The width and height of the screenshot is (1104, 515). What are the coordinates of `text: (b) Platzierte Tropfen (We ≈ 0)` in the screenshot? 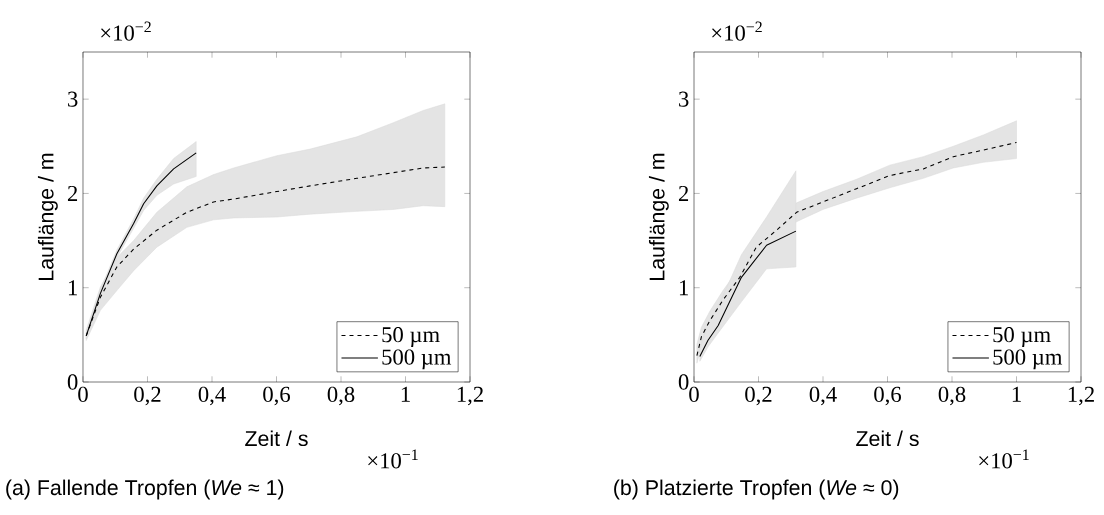 It's located at (756, 489).